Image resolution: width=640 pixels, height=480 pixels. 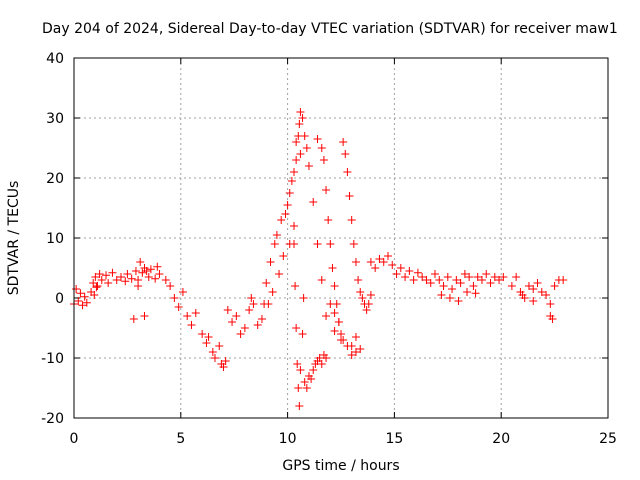 I want to click on y-tick-label: -10, so click(x=52, y=359).